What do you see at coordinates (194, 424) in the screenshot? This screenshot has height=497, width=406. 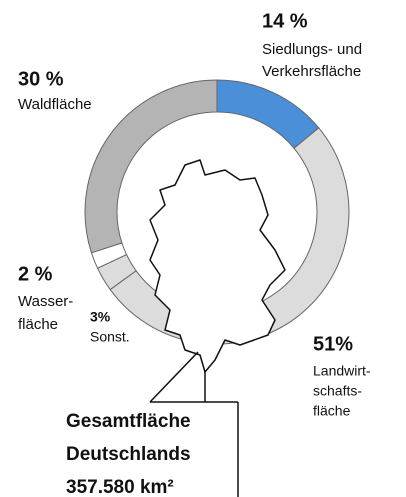 I see `leader-lines` at bounding box center [194, 424].